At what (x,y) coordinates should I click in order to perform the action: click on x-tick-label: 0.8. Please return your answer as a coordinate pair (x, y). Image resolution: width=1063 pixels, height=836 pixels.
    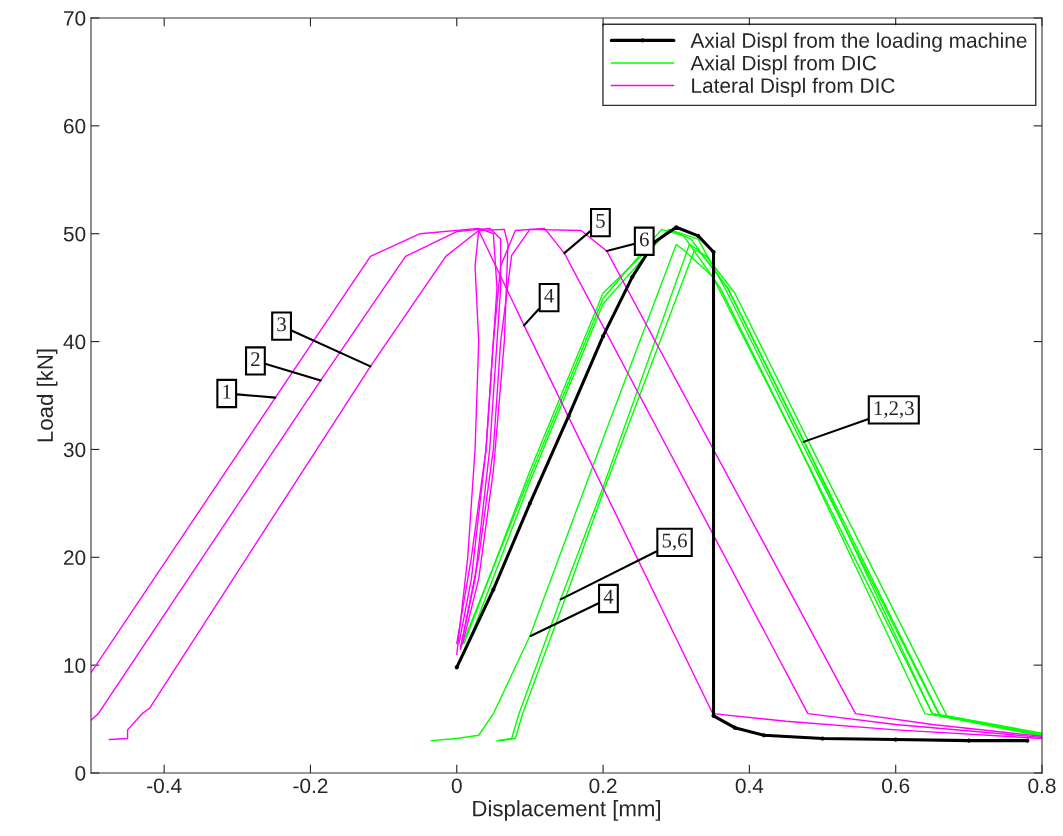
    Looking at the image, I should click on (1042, 786).